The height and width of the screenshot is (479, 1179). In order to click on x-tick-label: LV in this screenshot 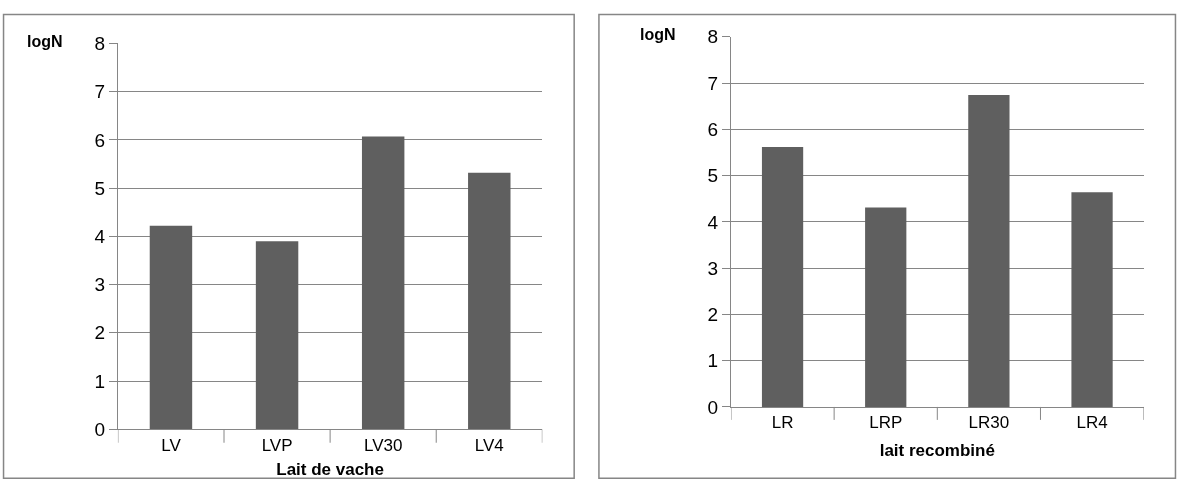, I will do `click(171, 445)`.